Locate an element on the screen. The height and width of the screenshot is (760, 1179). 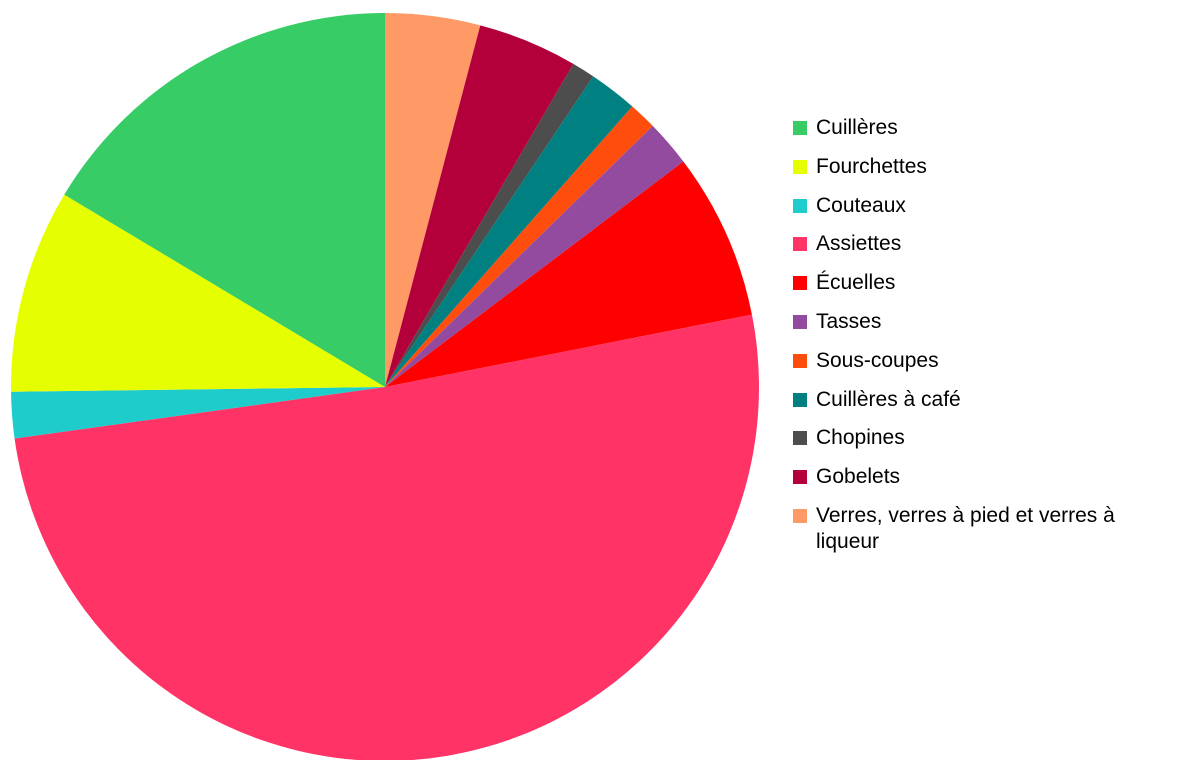
legend-label: Assiettes is located at coordinates (859, 244).